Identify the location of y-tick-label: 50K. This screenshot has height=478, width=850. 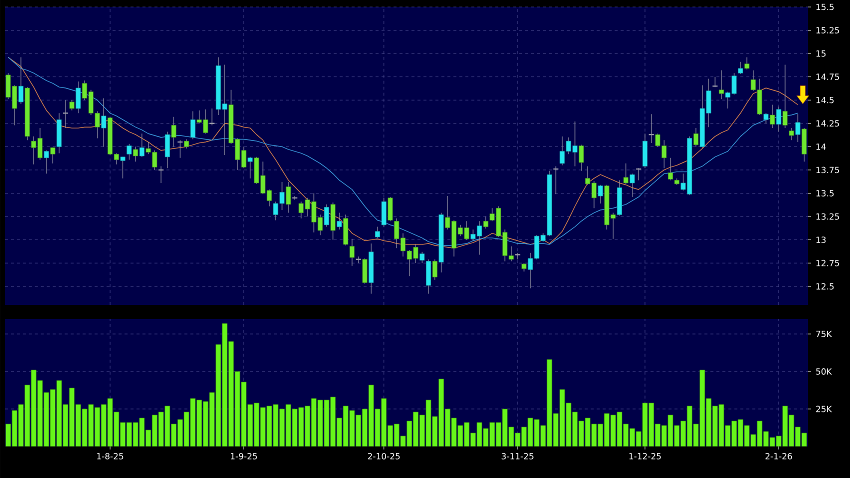
(824, 371).